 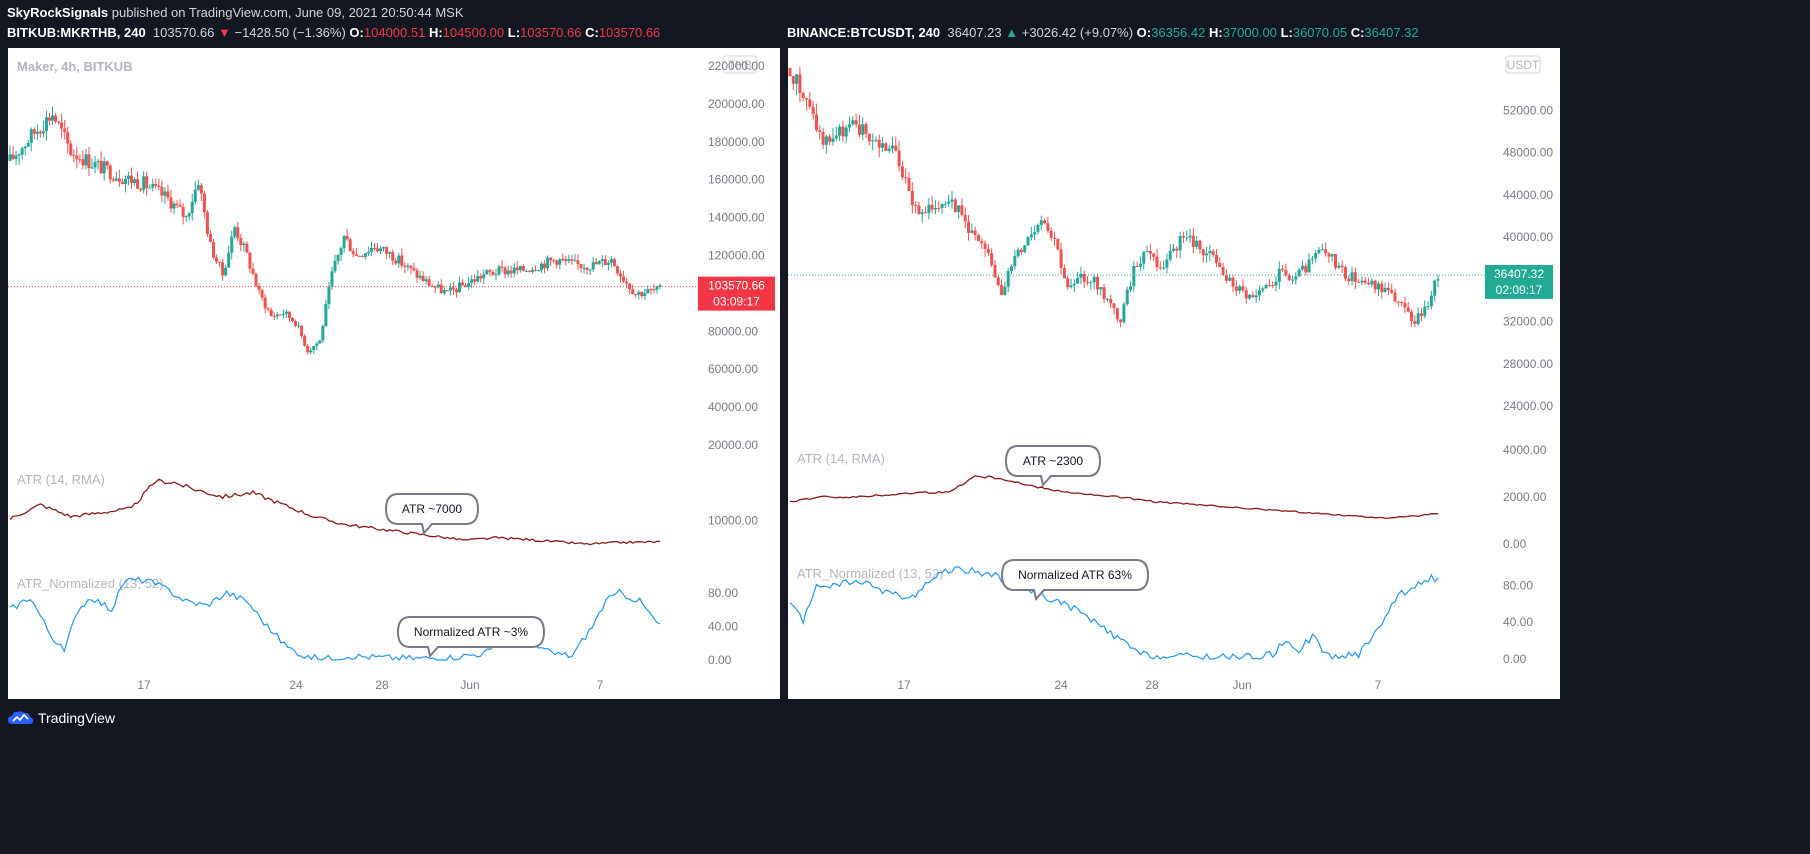 I want to click on price-tag-timer: 02:09:17, so click(x=1519, y=290).